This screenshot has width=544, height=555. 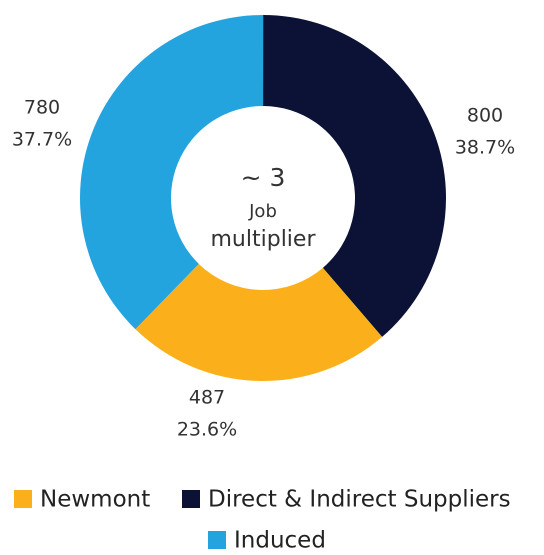 What do you see at coordinates (264, 239) in the screenshot?
I see `center-label: multiplier` at bounding box center [264, 239].